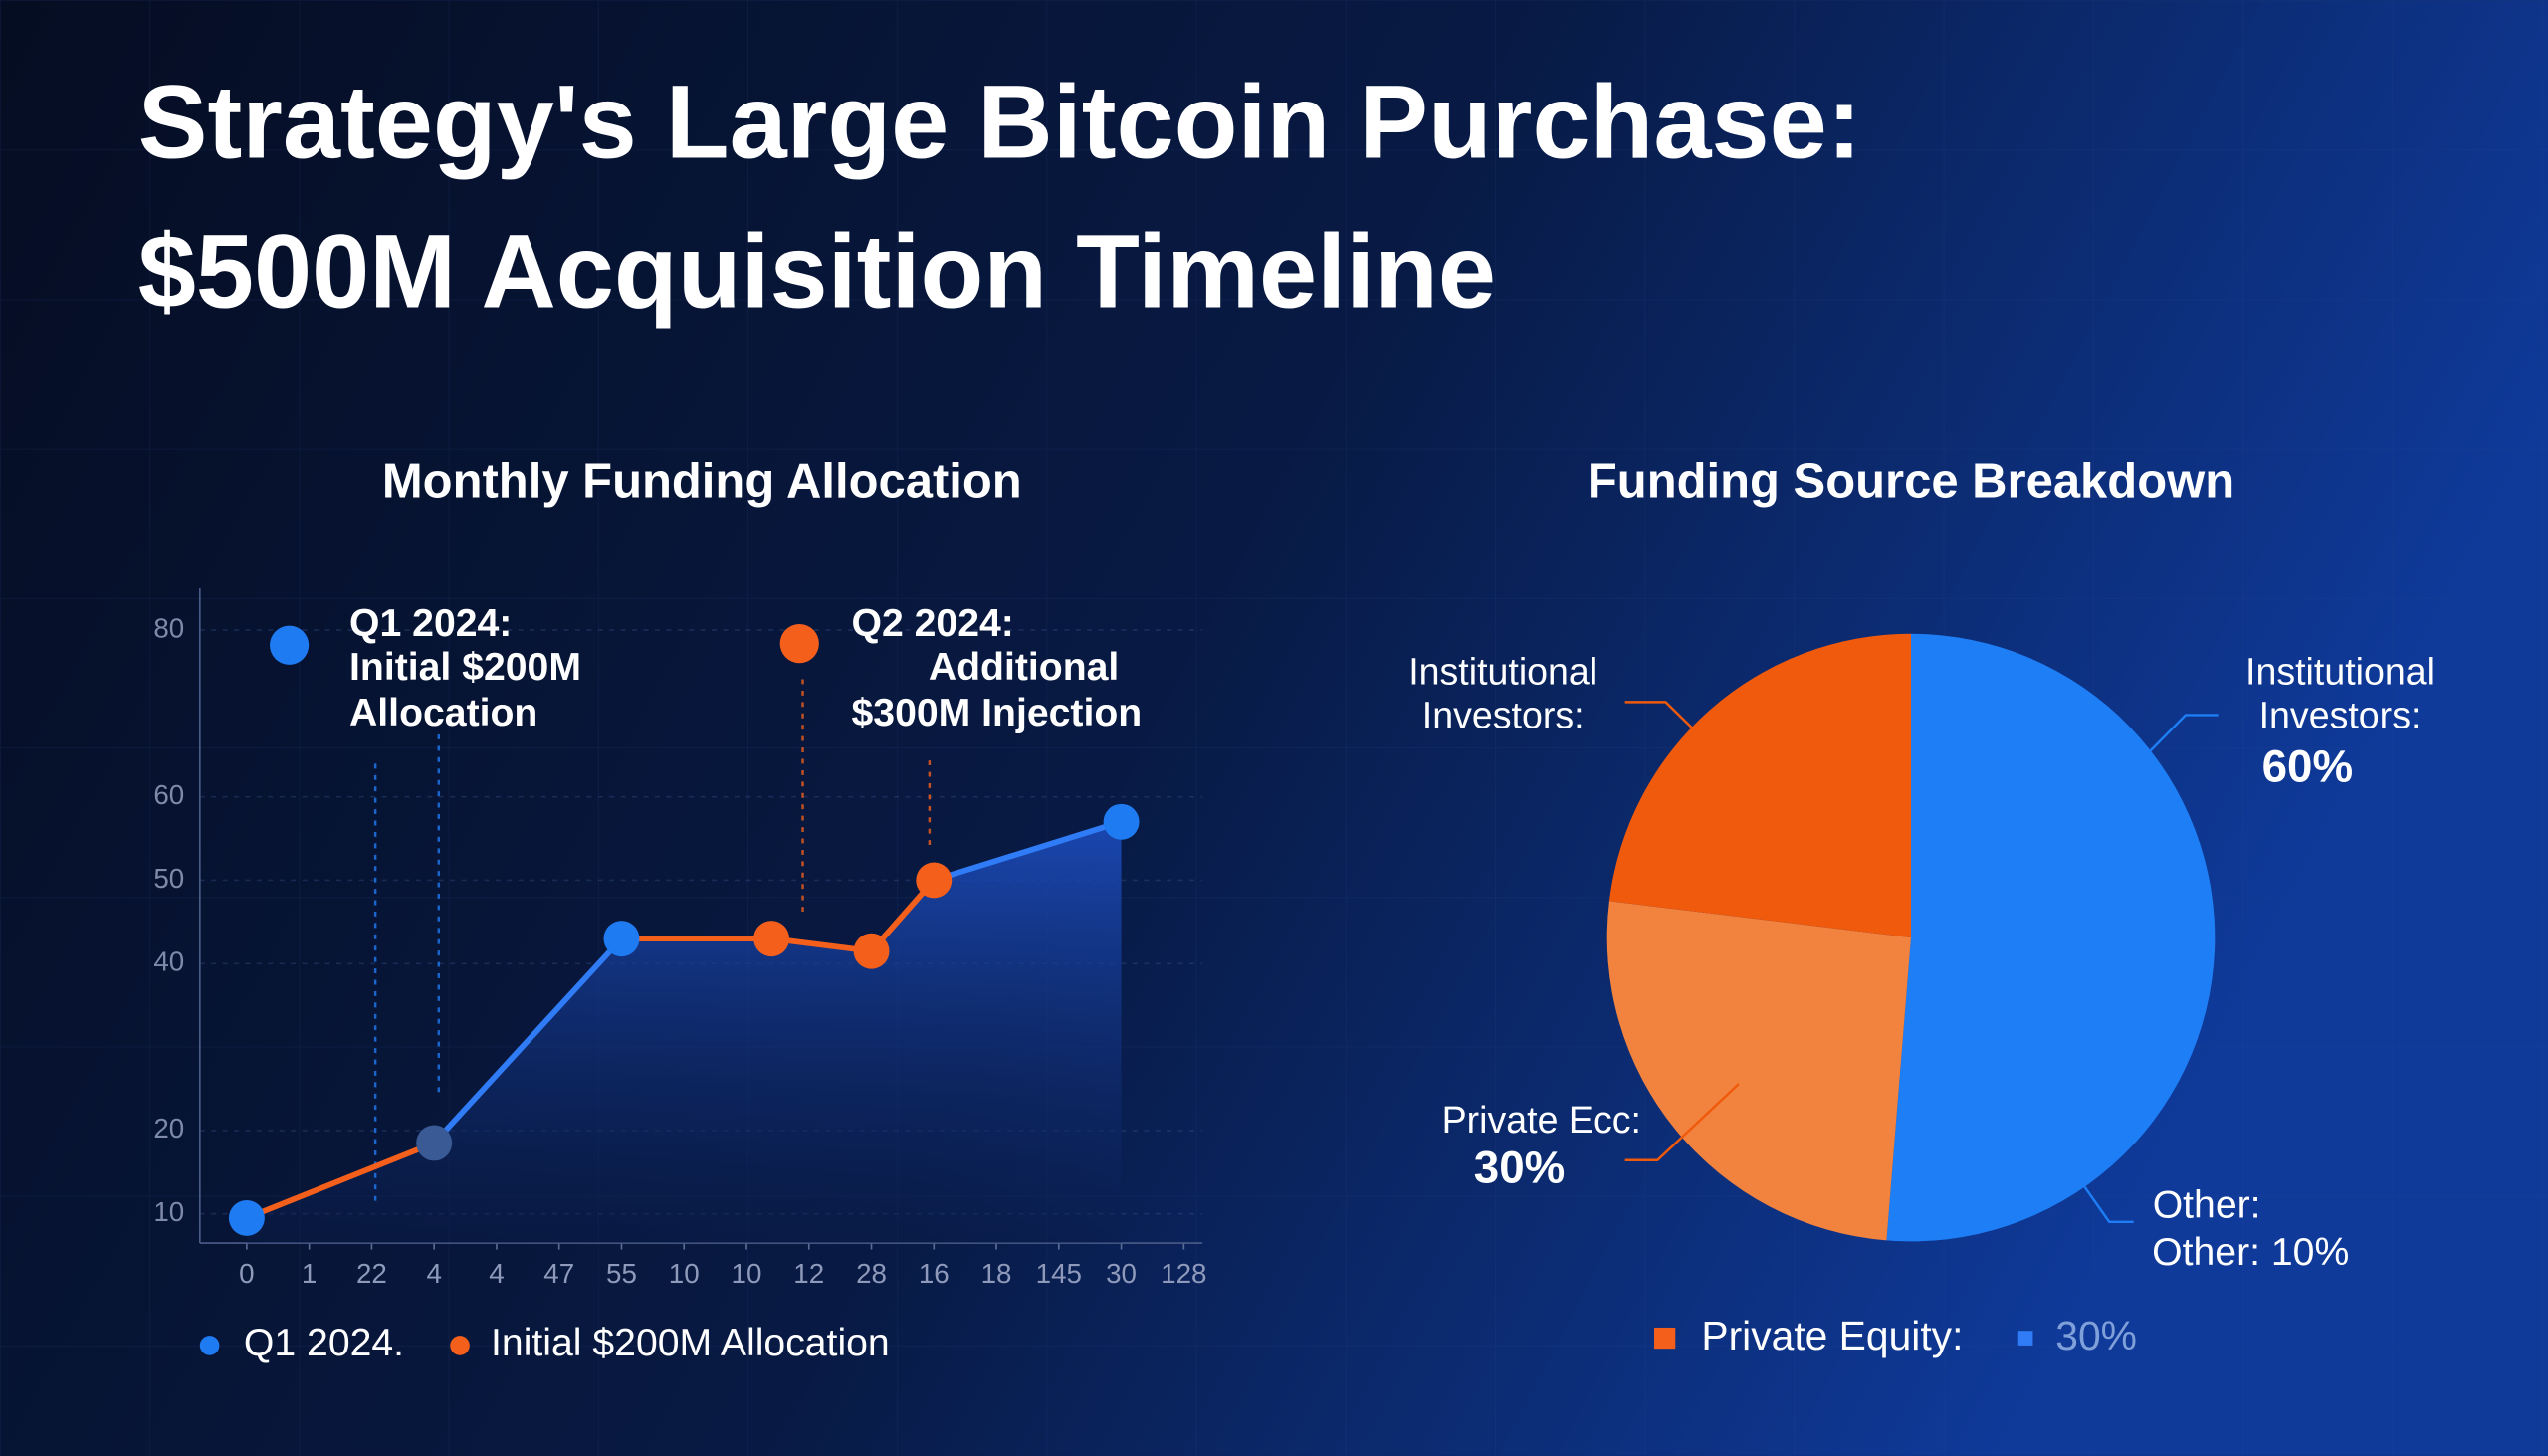 This screenshot has height=1456, width=2548. Describe the element at coordinates (2096, 1335) in the screenshot. I see `legend-label: 30%` at that location.